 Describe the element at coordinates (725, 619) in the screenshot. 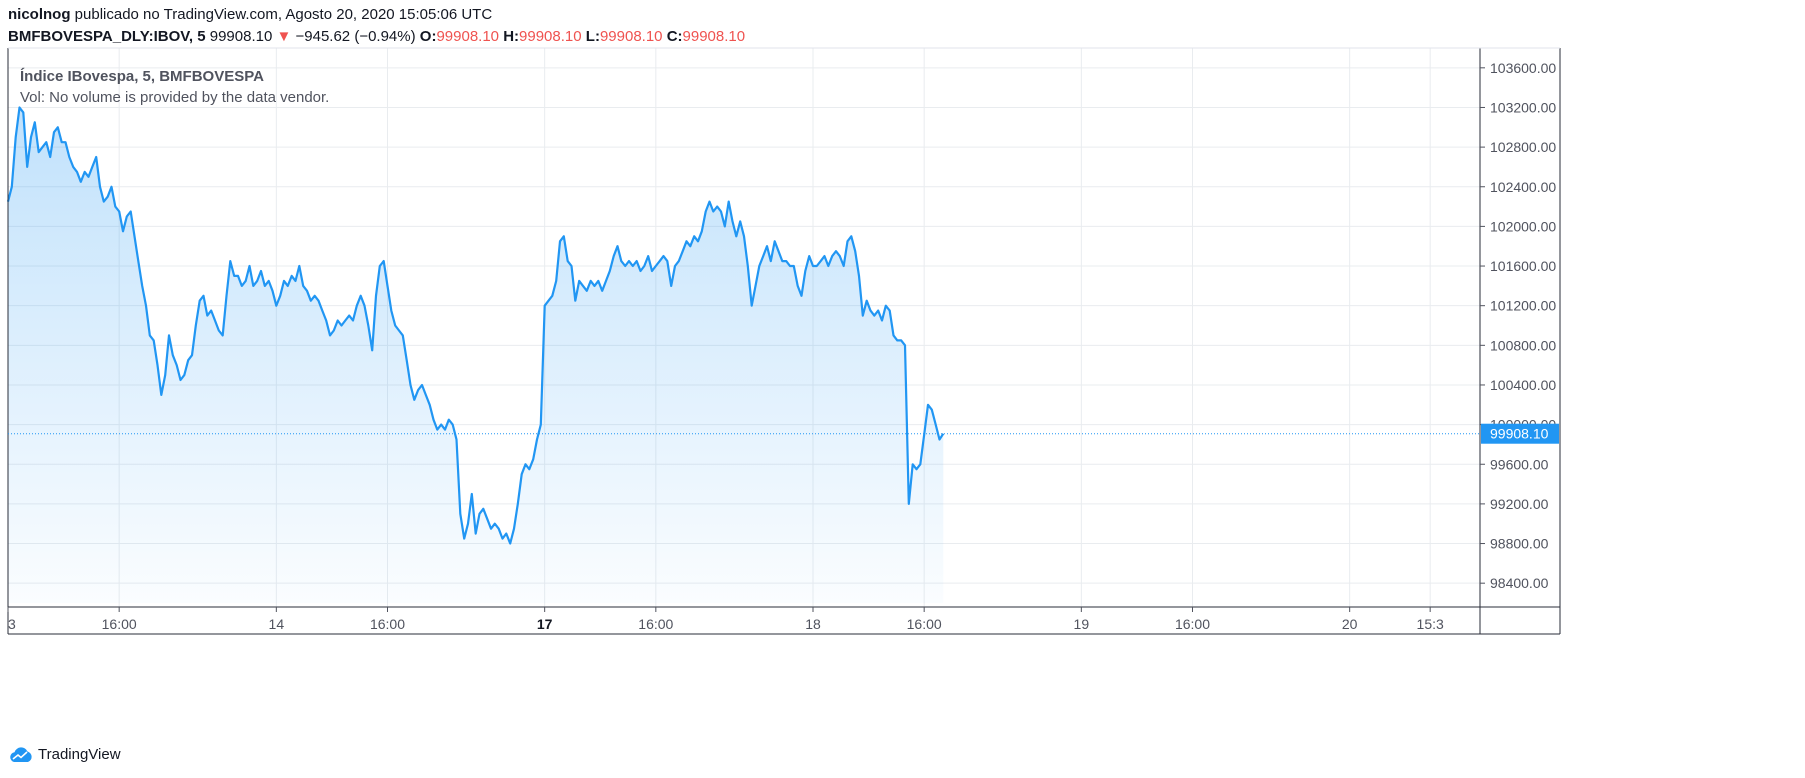

I see `time-axis: 3 16:00 14 16:00 17 16:00 18 16:00 19 16:00 20 15:3` at that location.